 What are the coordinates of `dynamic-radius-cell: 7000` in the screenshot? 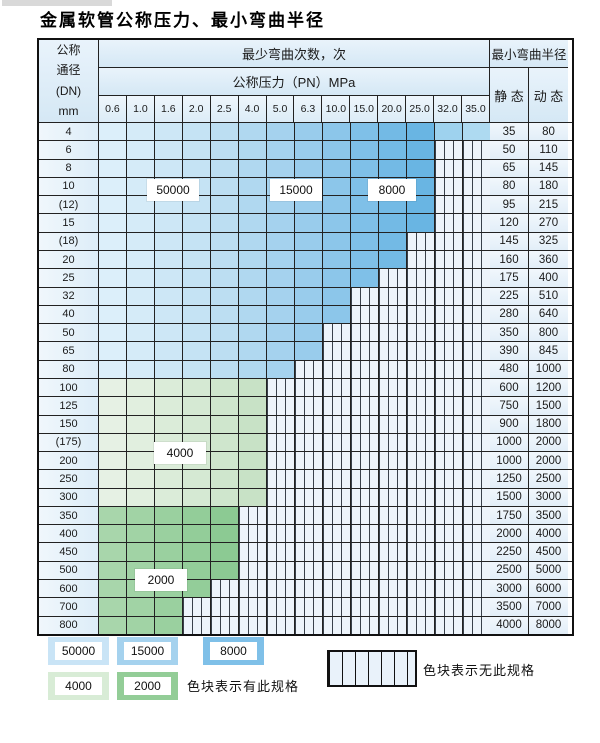 It's located at (548, 607).